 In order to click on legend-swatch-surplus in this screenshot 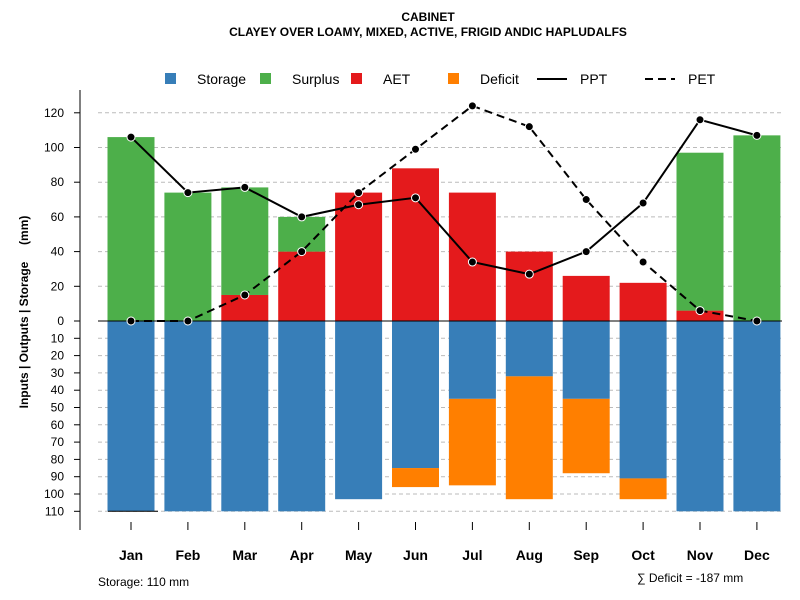, I will do `click(265, 78)`.